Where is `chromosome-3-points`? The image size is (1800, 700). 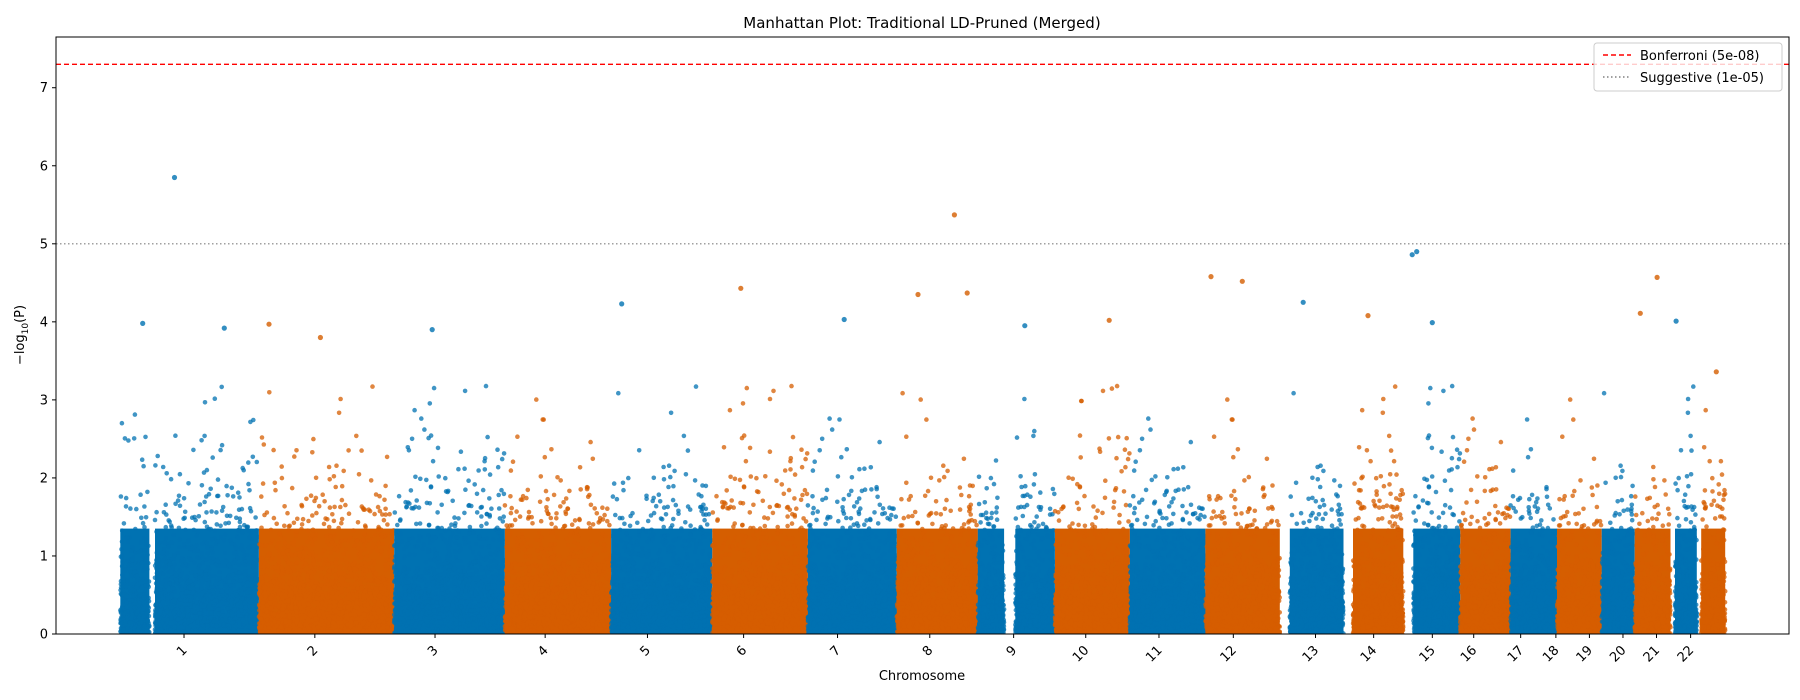
chromosome-3-points is located at coordinates (449, 510).